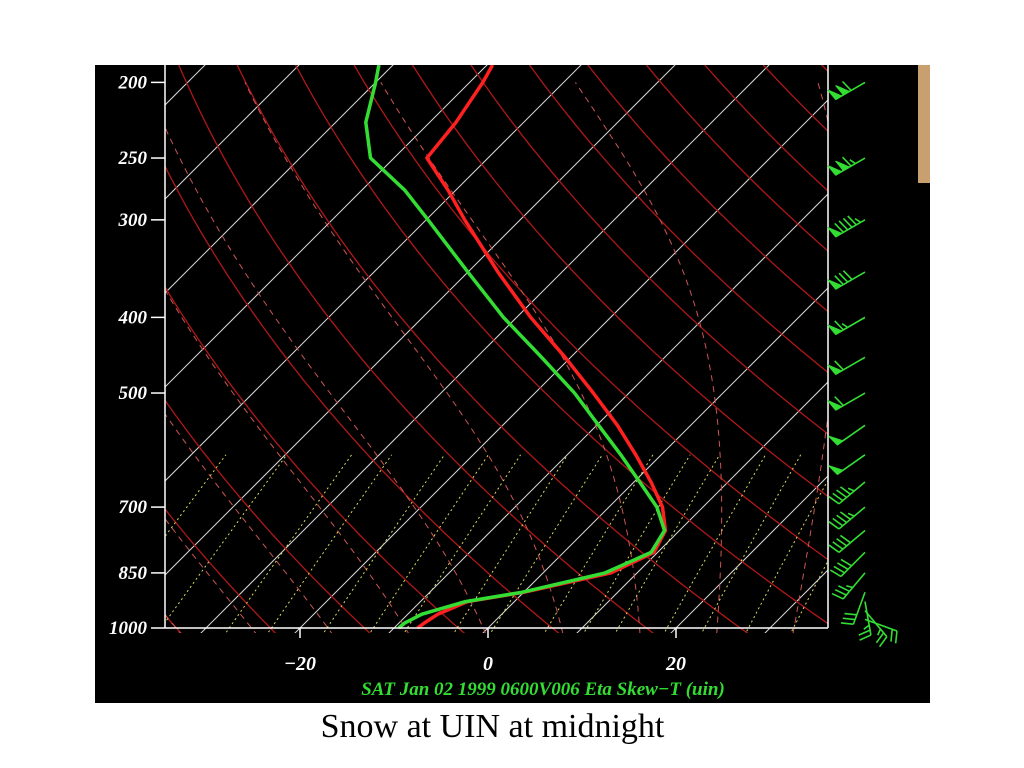 This screenshot has height=768, width=1024. I want to click on y-tick-label: 700, so click(133, 507).